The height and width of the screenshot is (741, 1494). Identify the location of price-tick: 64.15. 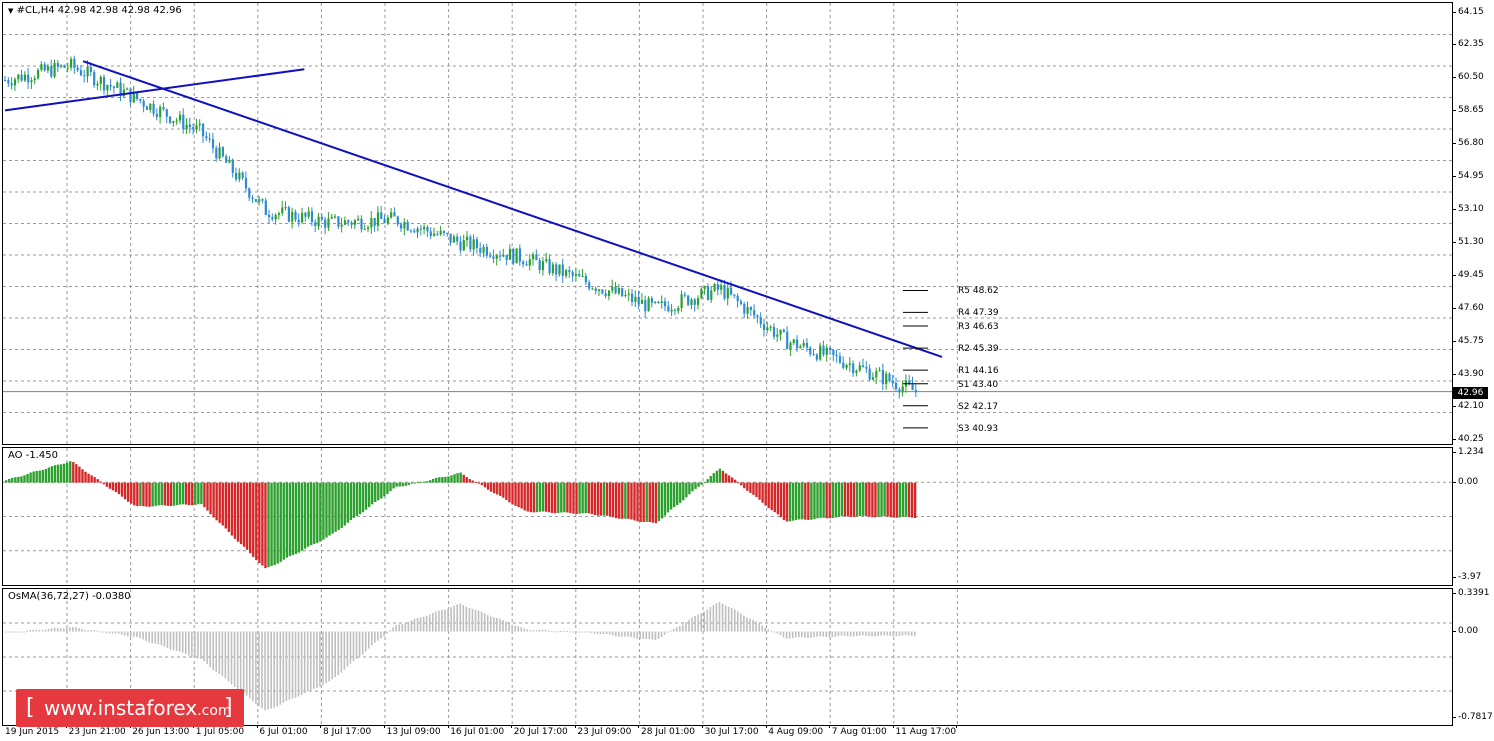
(1468, 12).